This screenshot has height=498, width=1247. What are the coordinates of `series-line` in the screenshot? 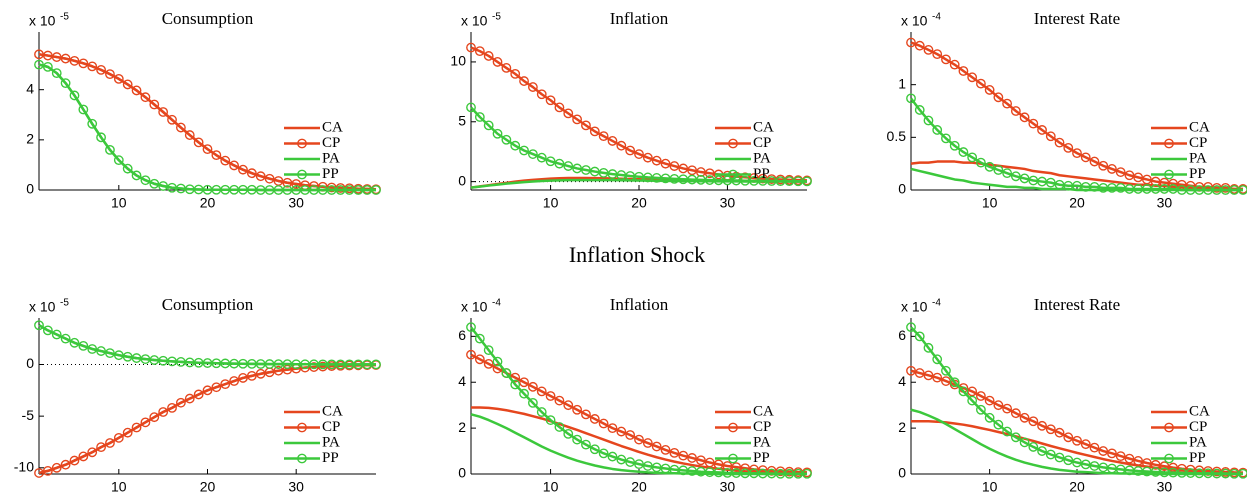 It's located at (639, 144).